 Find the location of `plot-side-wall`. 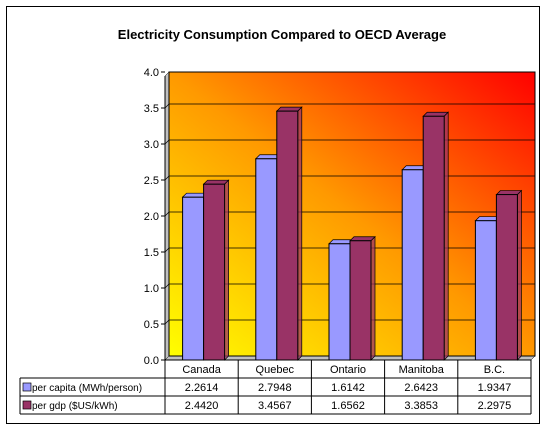

plot-side-wall is located at coordinates (167, 216).